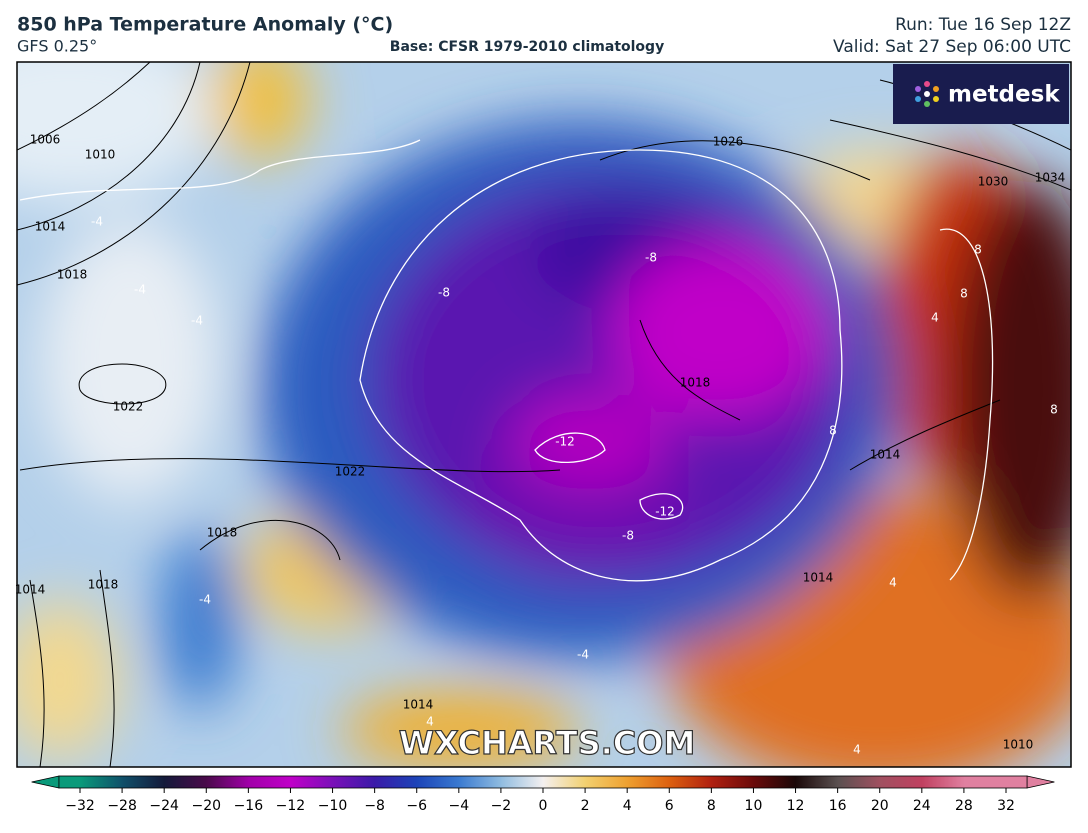  I want to click on colorbar-tick-label: 10, so click(754, 806).